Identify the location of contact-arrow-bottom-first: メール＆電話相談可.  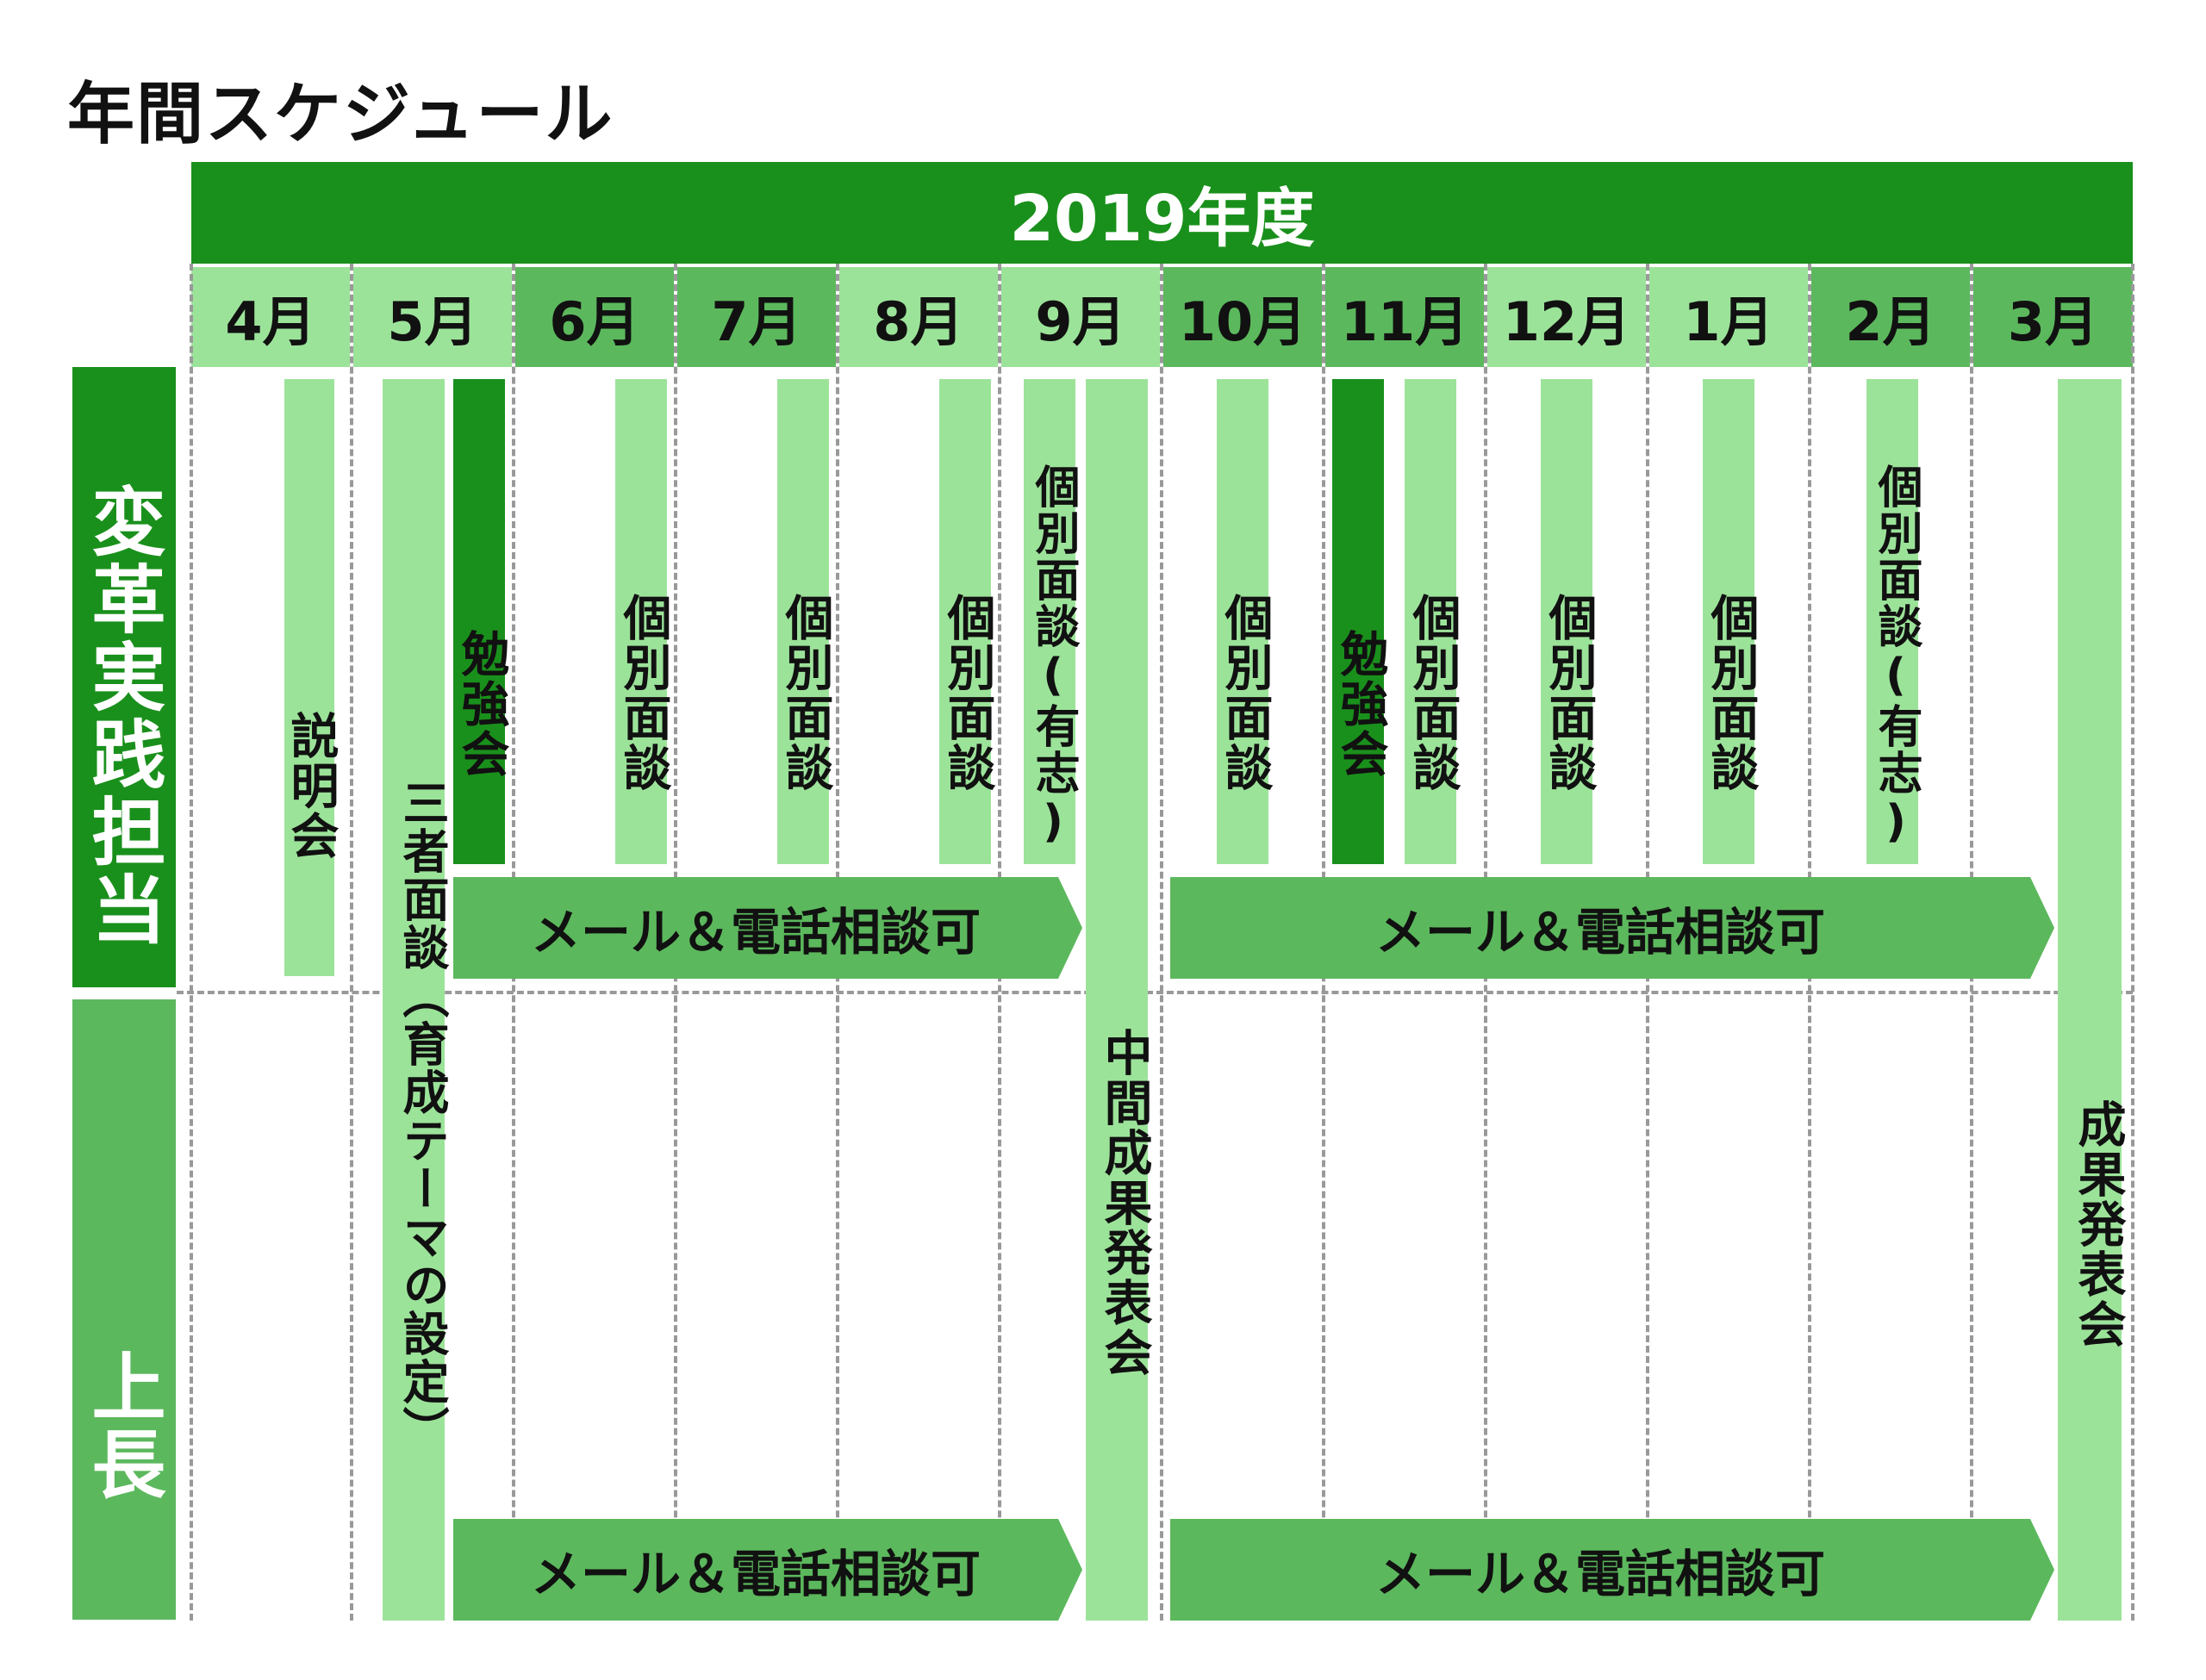
(767, 1570).